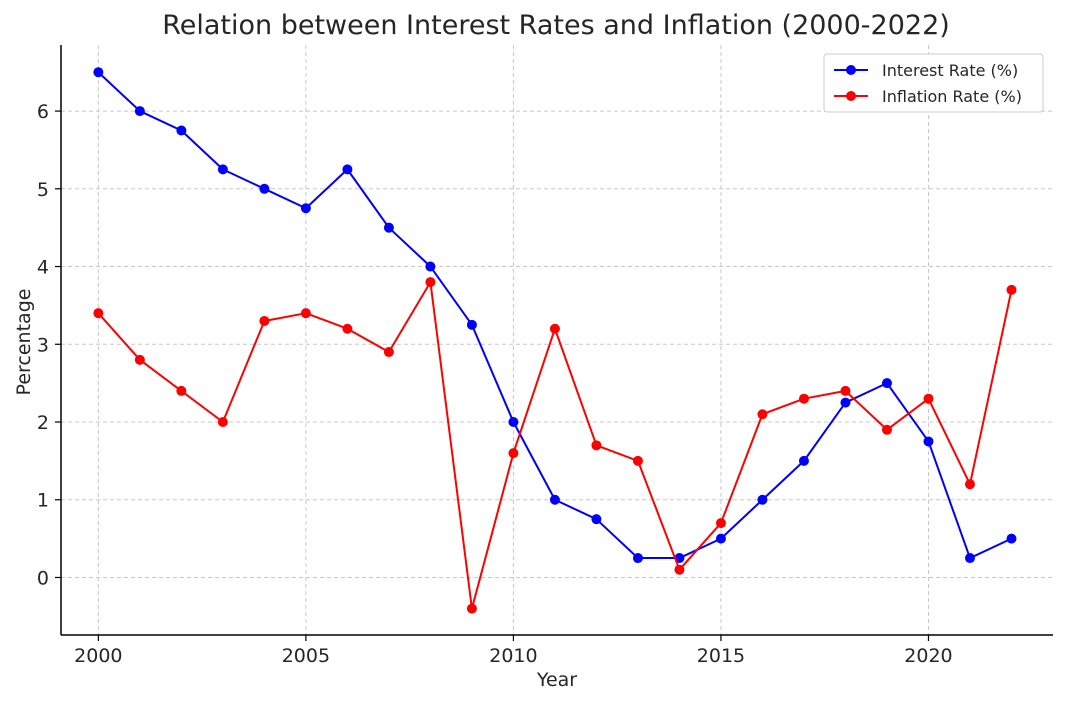 This screenshot has width=1065, height=704. Describe the element at coordinates (556, 680) in the screenshot. I see `x-axis-label: Year` at that location.